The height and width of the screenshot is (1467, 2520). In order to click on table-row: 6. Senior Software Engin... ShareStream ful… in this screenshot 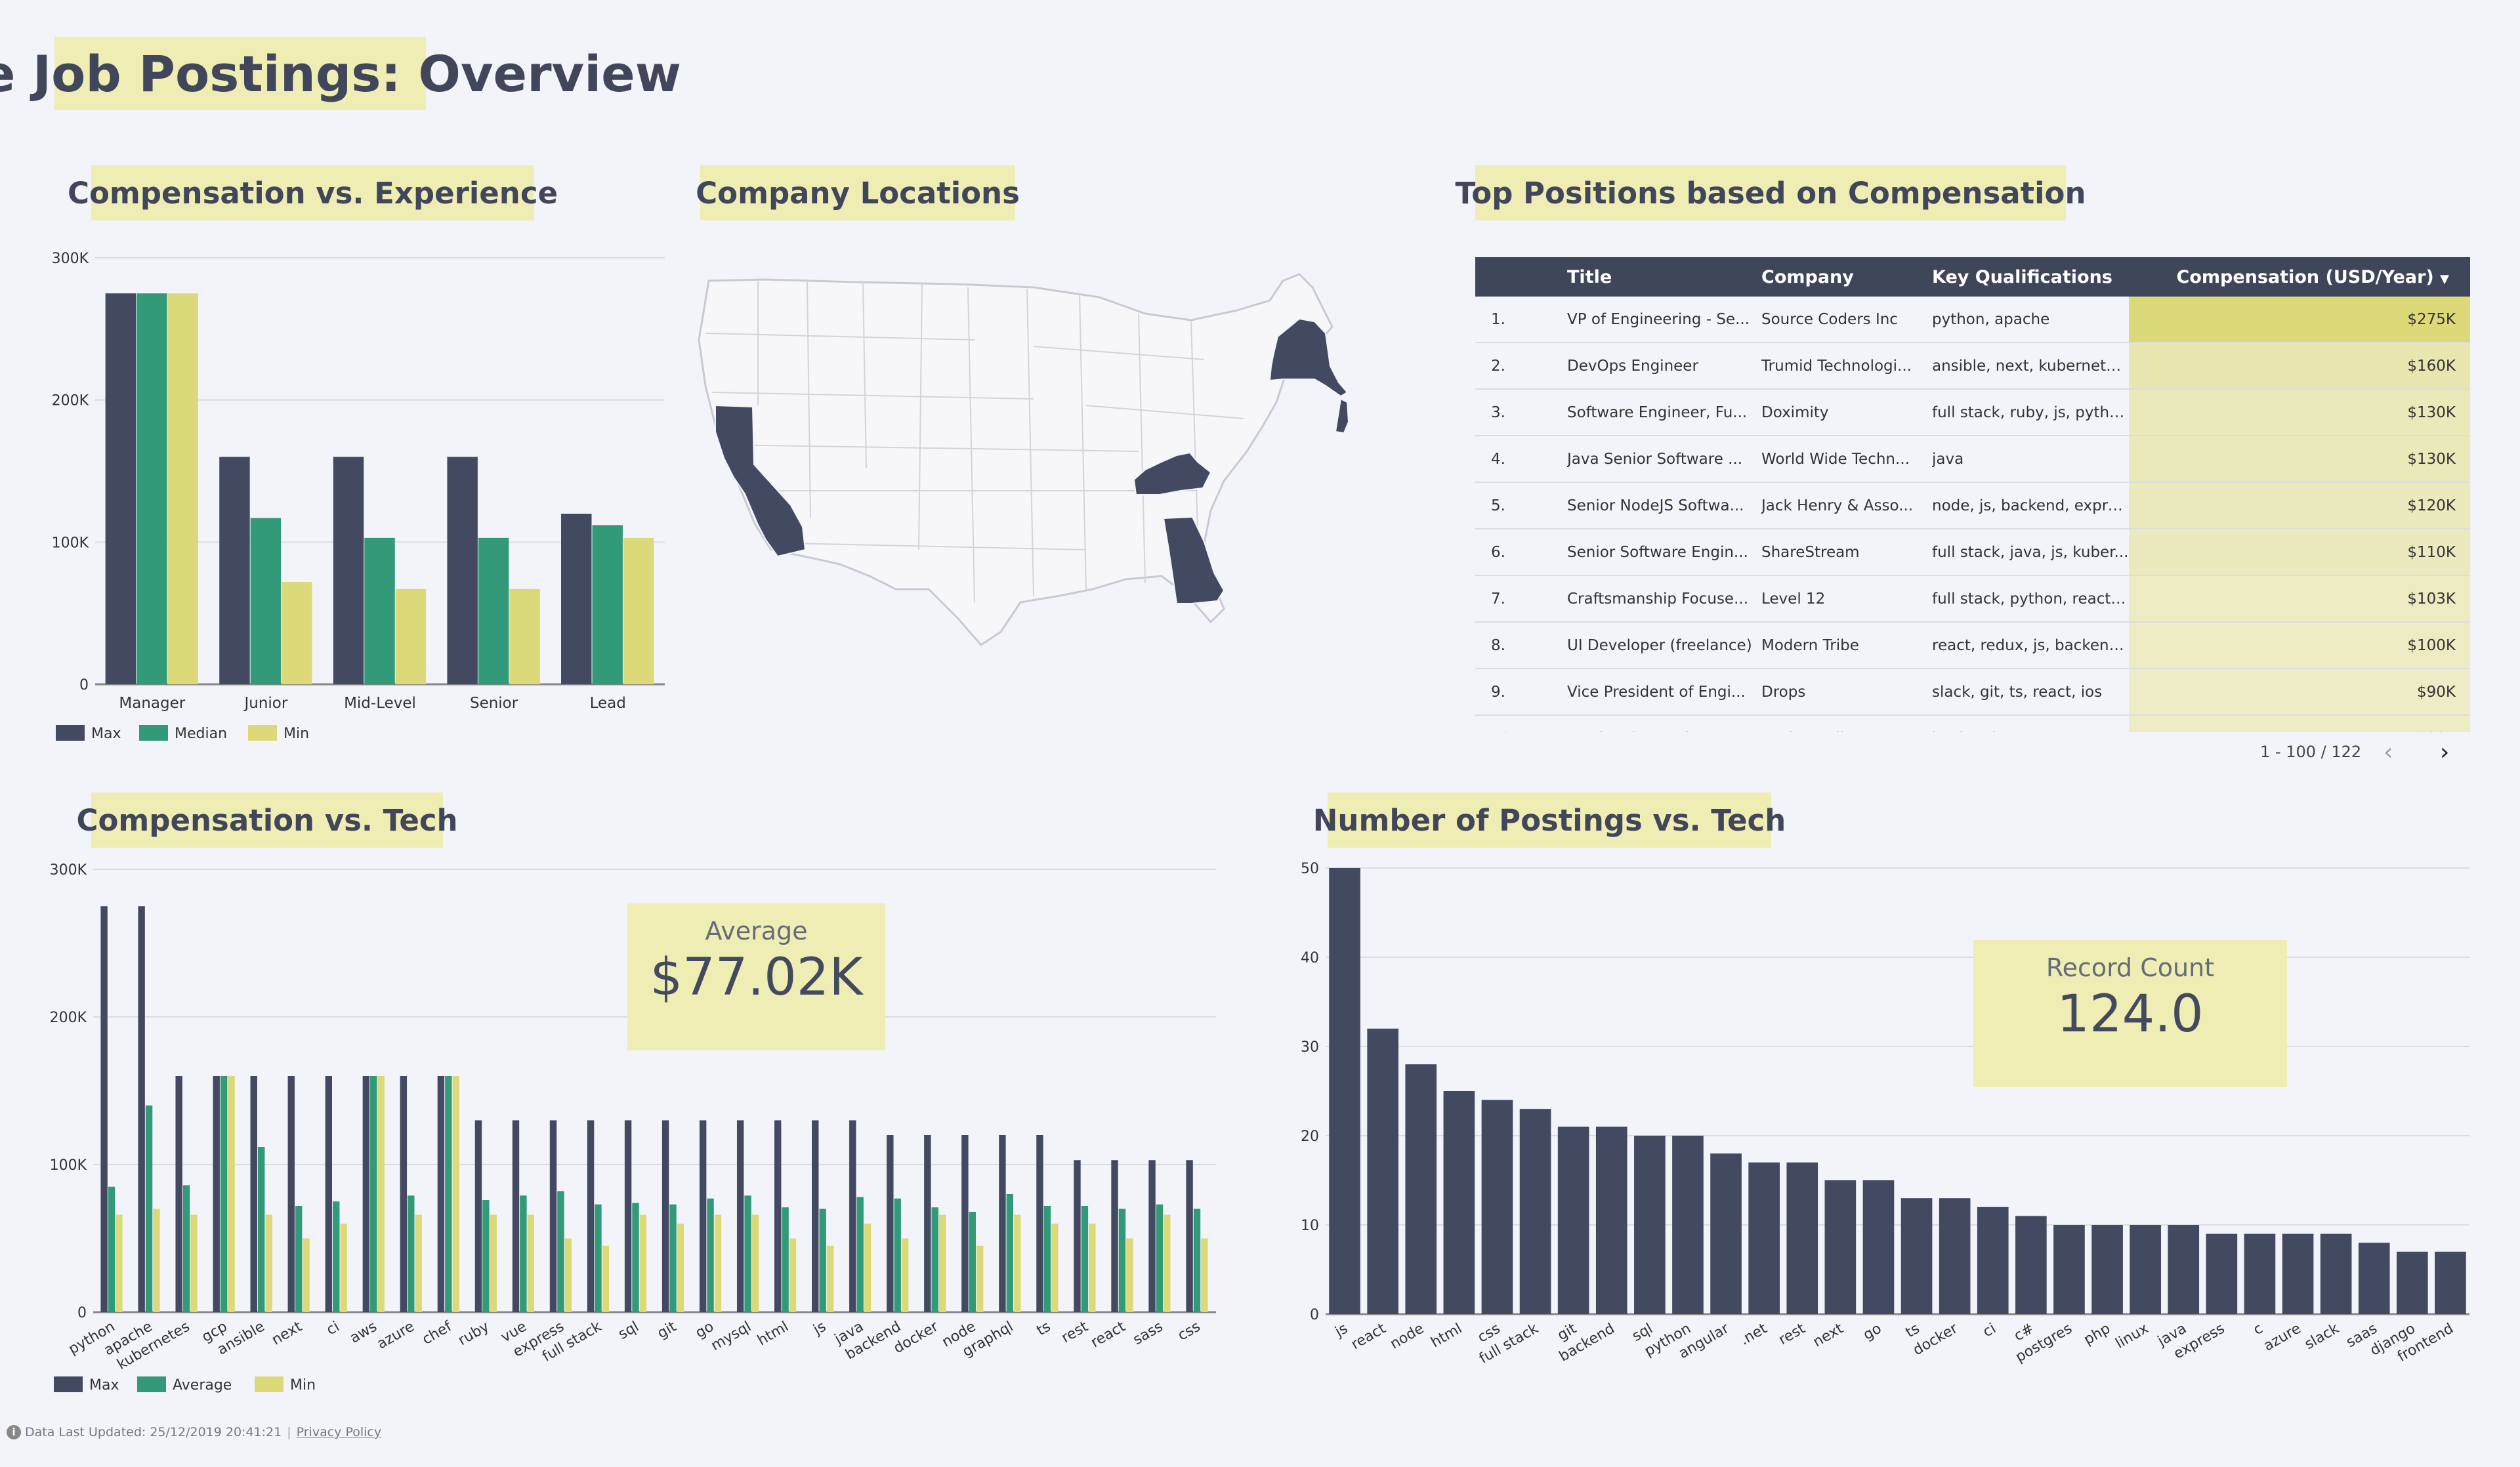, I will do `click(1972, 552)`.